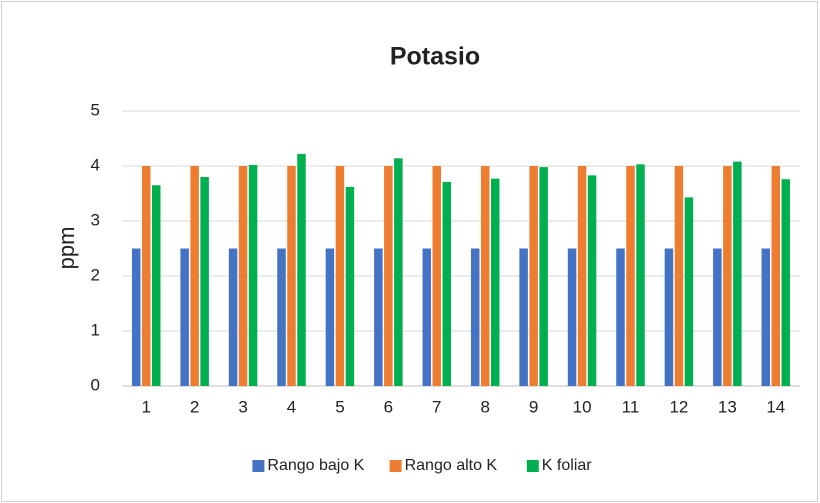  What do you see at coordinates (95, 384) in the screenshot?
I see `y-tick-label: 0` at bounding box center [95, 384].